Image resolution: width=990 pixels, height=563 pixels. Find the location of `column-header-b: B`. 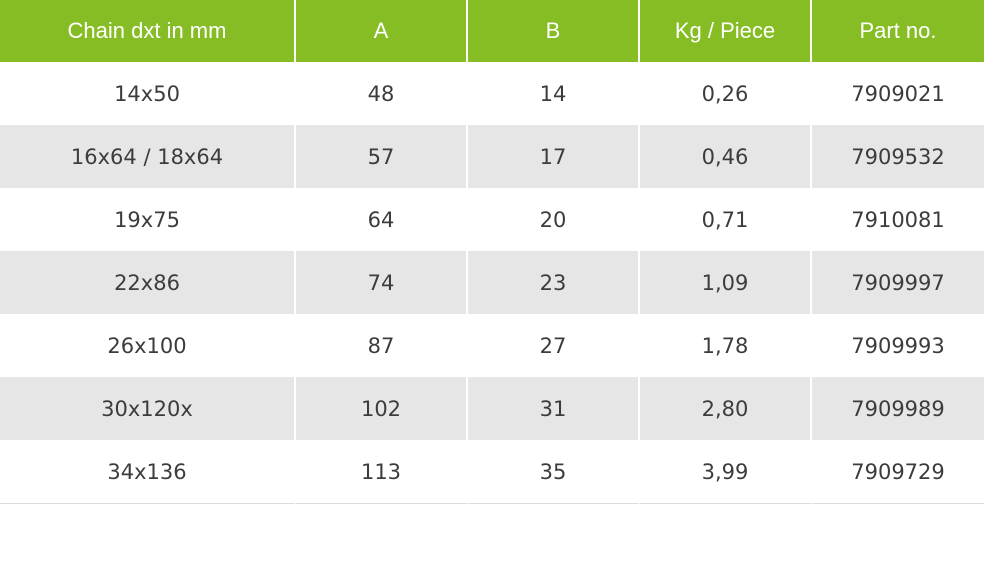

column-header-b: B is located at coordinates (554, 31).